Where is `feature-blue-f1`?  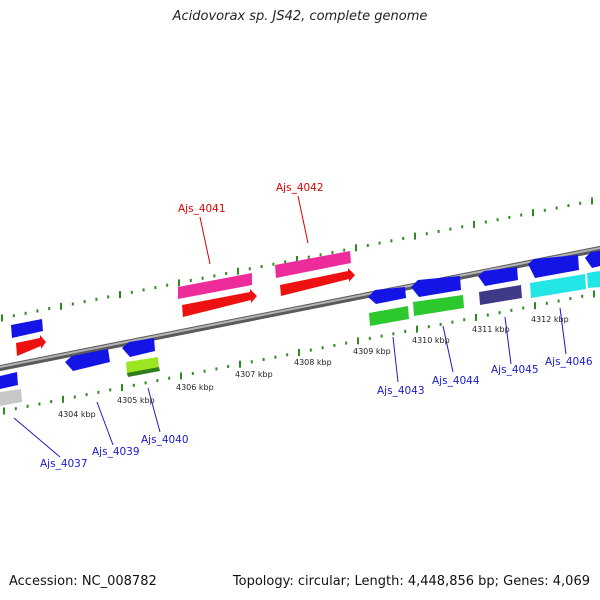
feature-blue-f1 is located at coordinates (27, 328).